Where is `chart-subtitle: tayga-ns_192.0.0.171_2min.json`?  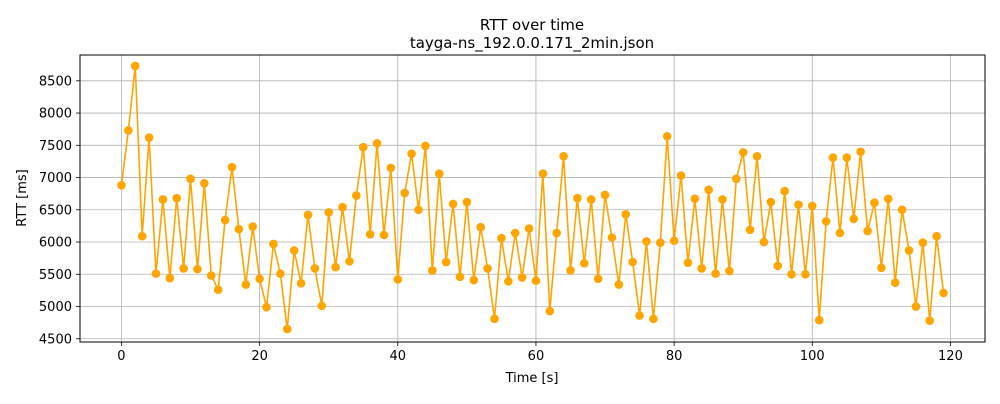 chart-subtitle: tayga-ns_192.0.0.171_2min.json is located at coordinates (532, 43).